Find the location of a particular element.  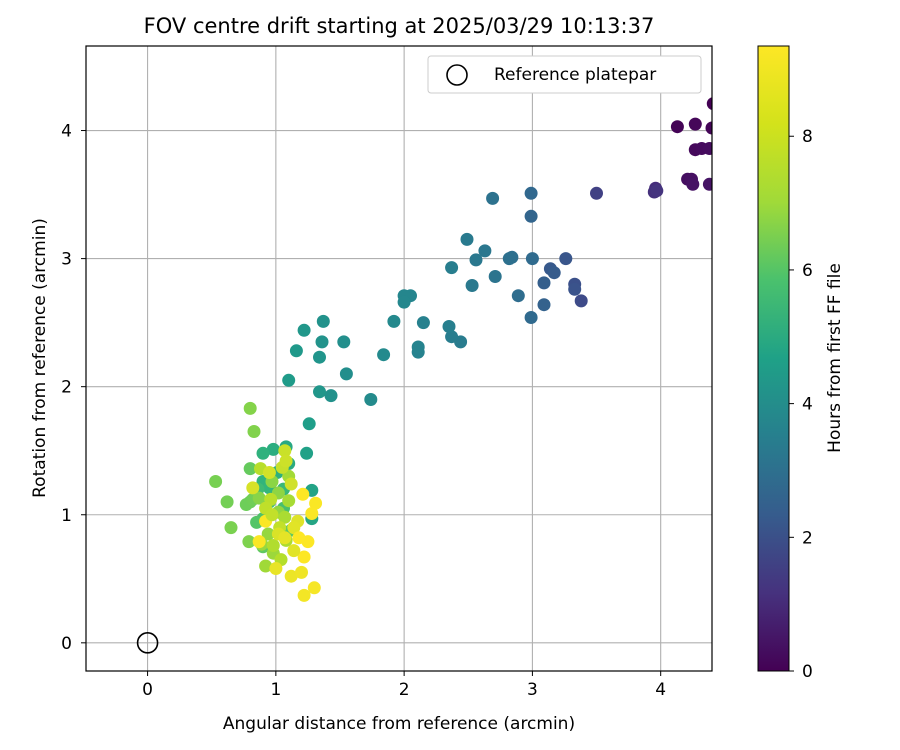

colorbar-label: Hours from first FF file is located at coordinates (835, 358).